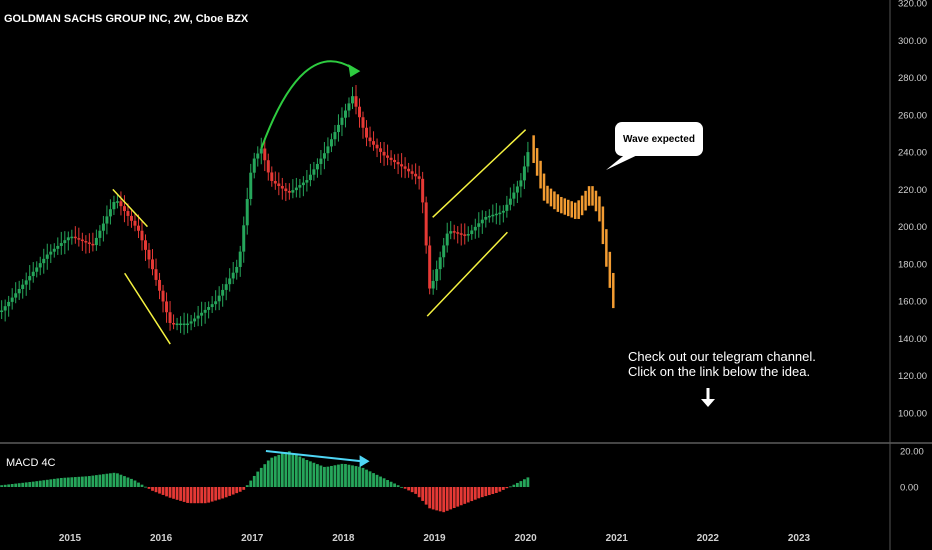  What do you see at coordinates (435, 538) in the screenshot?
I see `x-axis-ticks: 2015 2016 2017 2018 2019 2020 2021 2022 2023` at bounding box center [435, 538].